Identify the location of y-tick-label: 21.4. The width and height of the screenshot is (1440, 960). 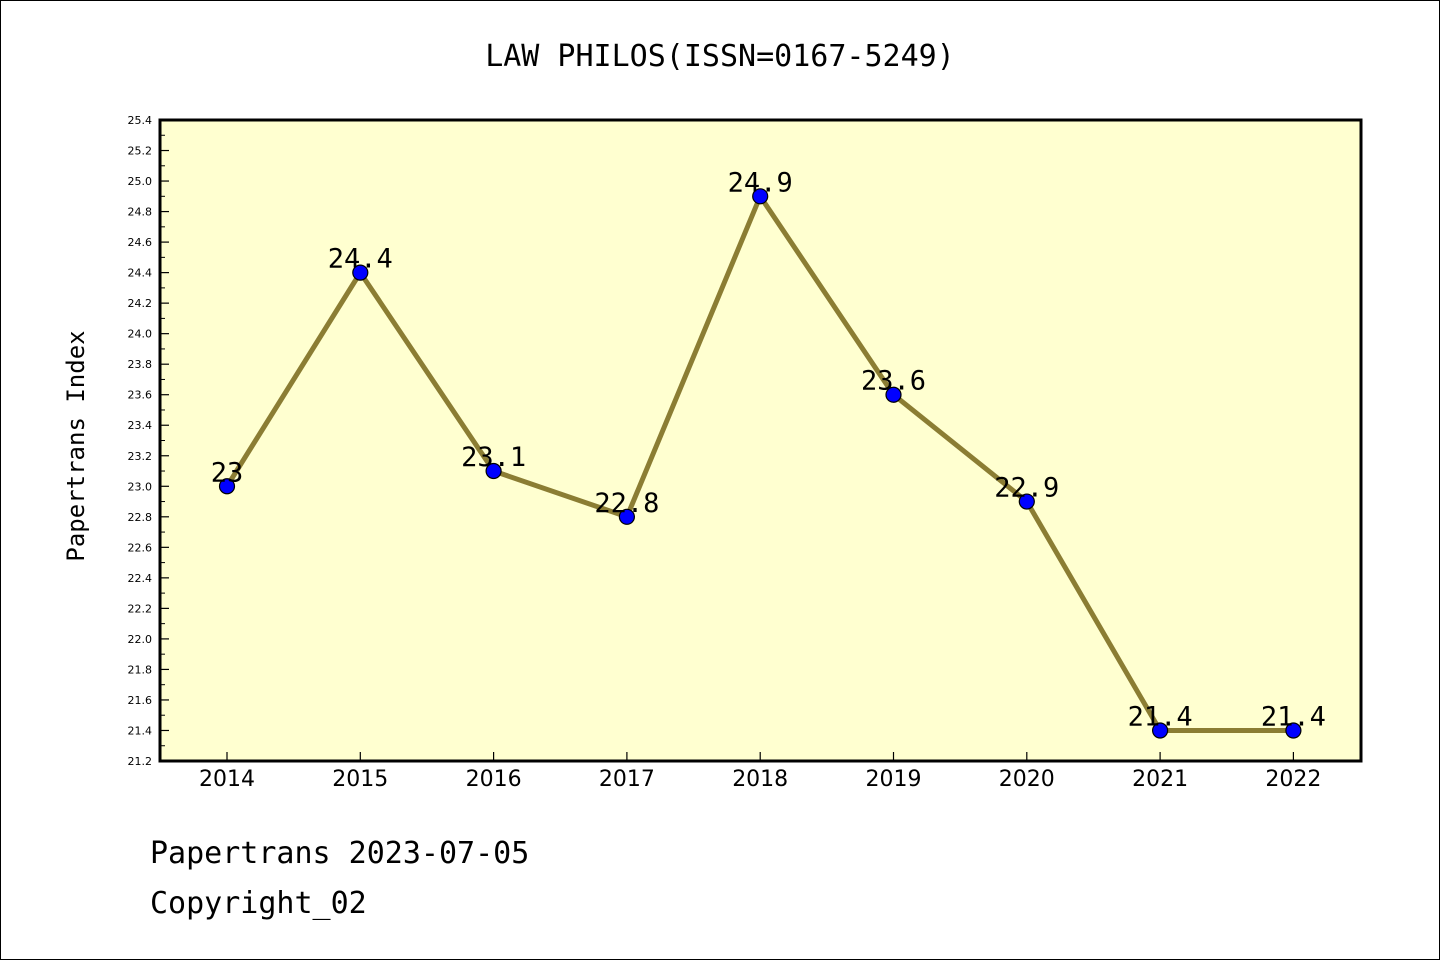
(140, 730).